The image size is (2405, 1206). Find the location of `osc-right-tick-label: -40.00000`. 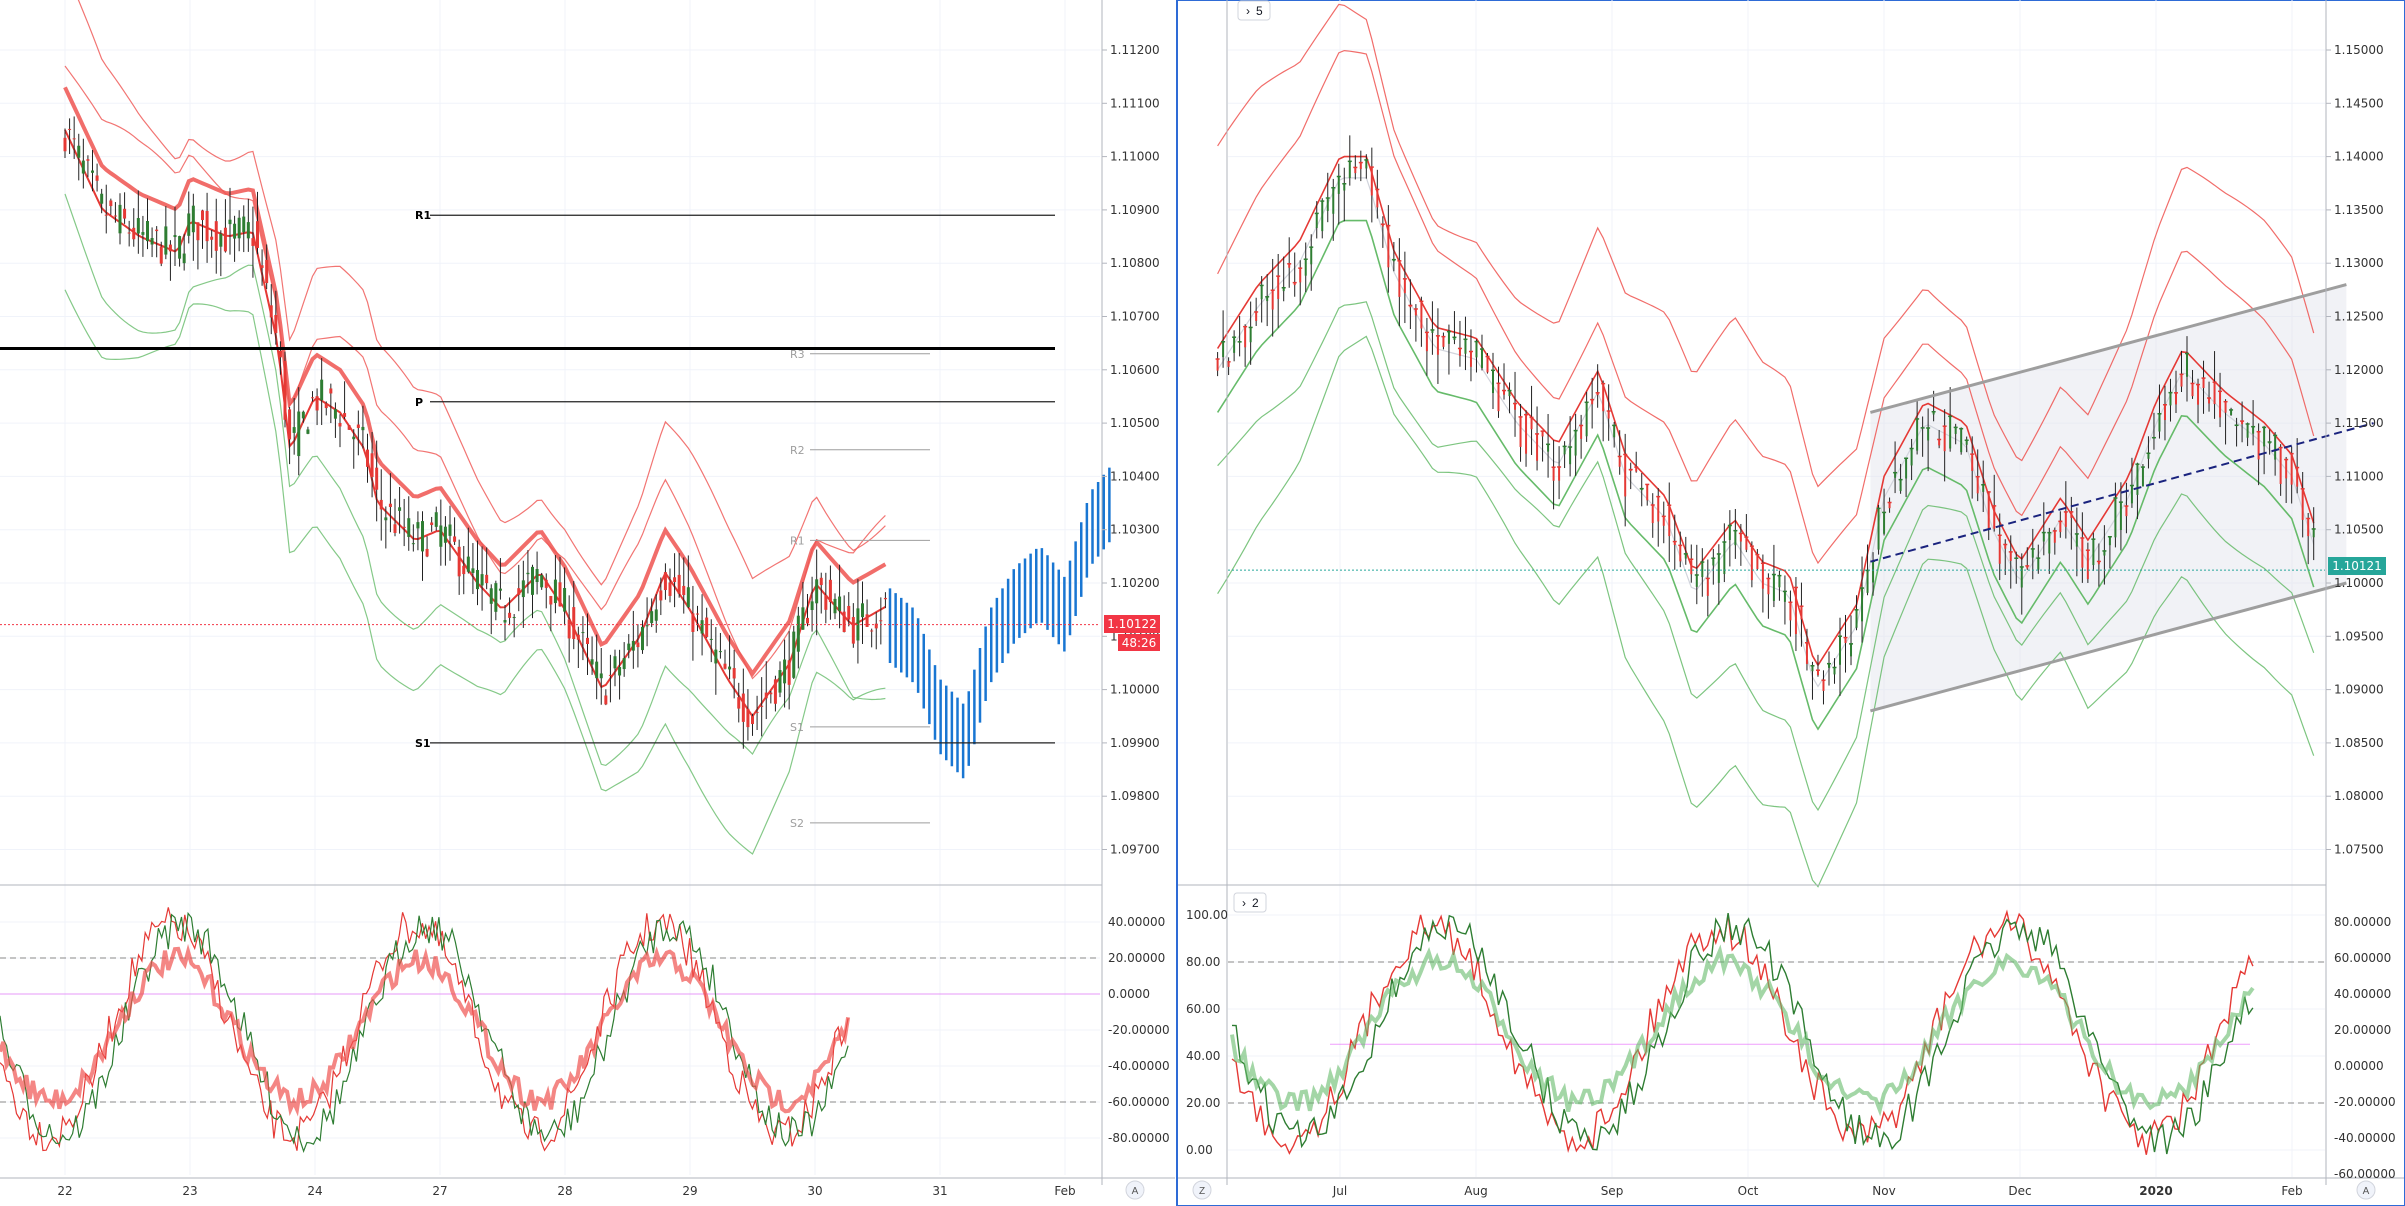

osc-right-tick-label: -40.00000 is located at coordinates (2365, 1138).